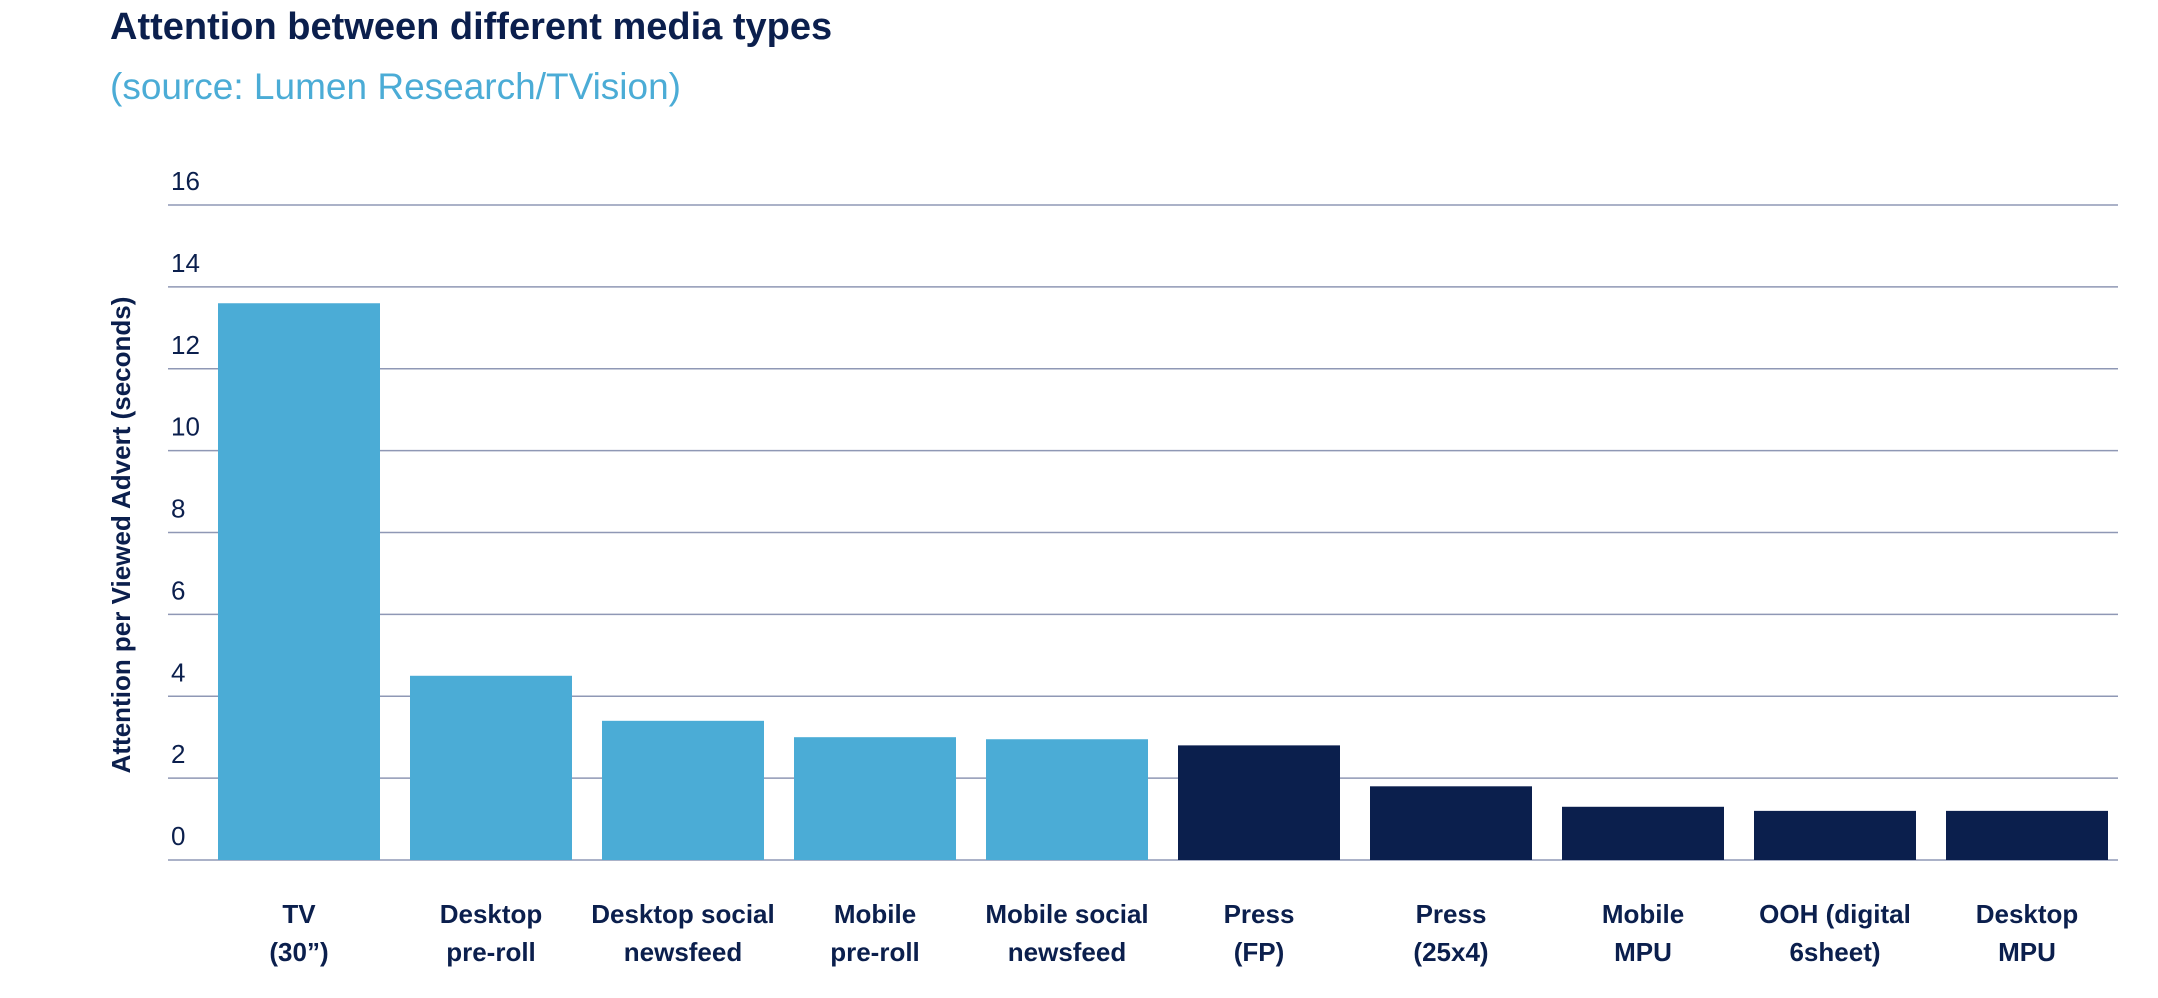 The height and width of the screenshot is (998, 2158). Describe the element at coordinates (185, 508) in the screenshot. I see `y-axis-ticks: 0 2 4 6 8 10 12 14 16` at that location.